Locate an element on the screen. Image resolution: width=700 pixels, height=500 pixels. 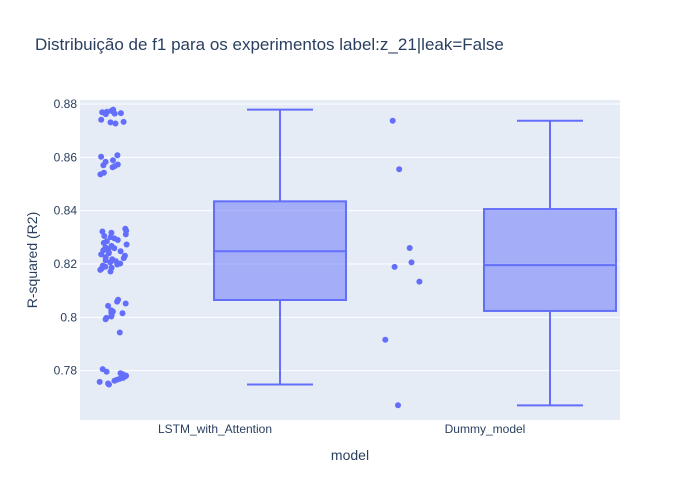
x-tick-label: Dummy_model is located at coordinates (485, 429).